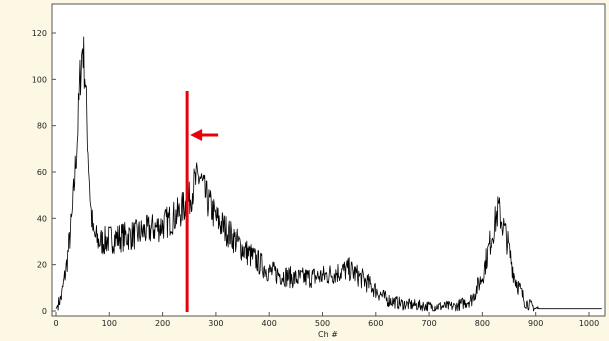 Image resolution: width=609 pixels, height=341 pixels. I want to click on x-tick-label: 200, so click(162, 323).